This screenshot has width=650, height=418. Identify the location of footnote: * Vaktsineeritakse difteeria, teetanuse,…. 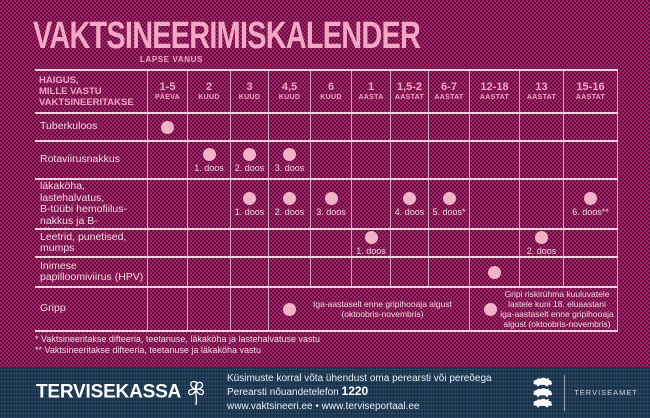
(178, 339).